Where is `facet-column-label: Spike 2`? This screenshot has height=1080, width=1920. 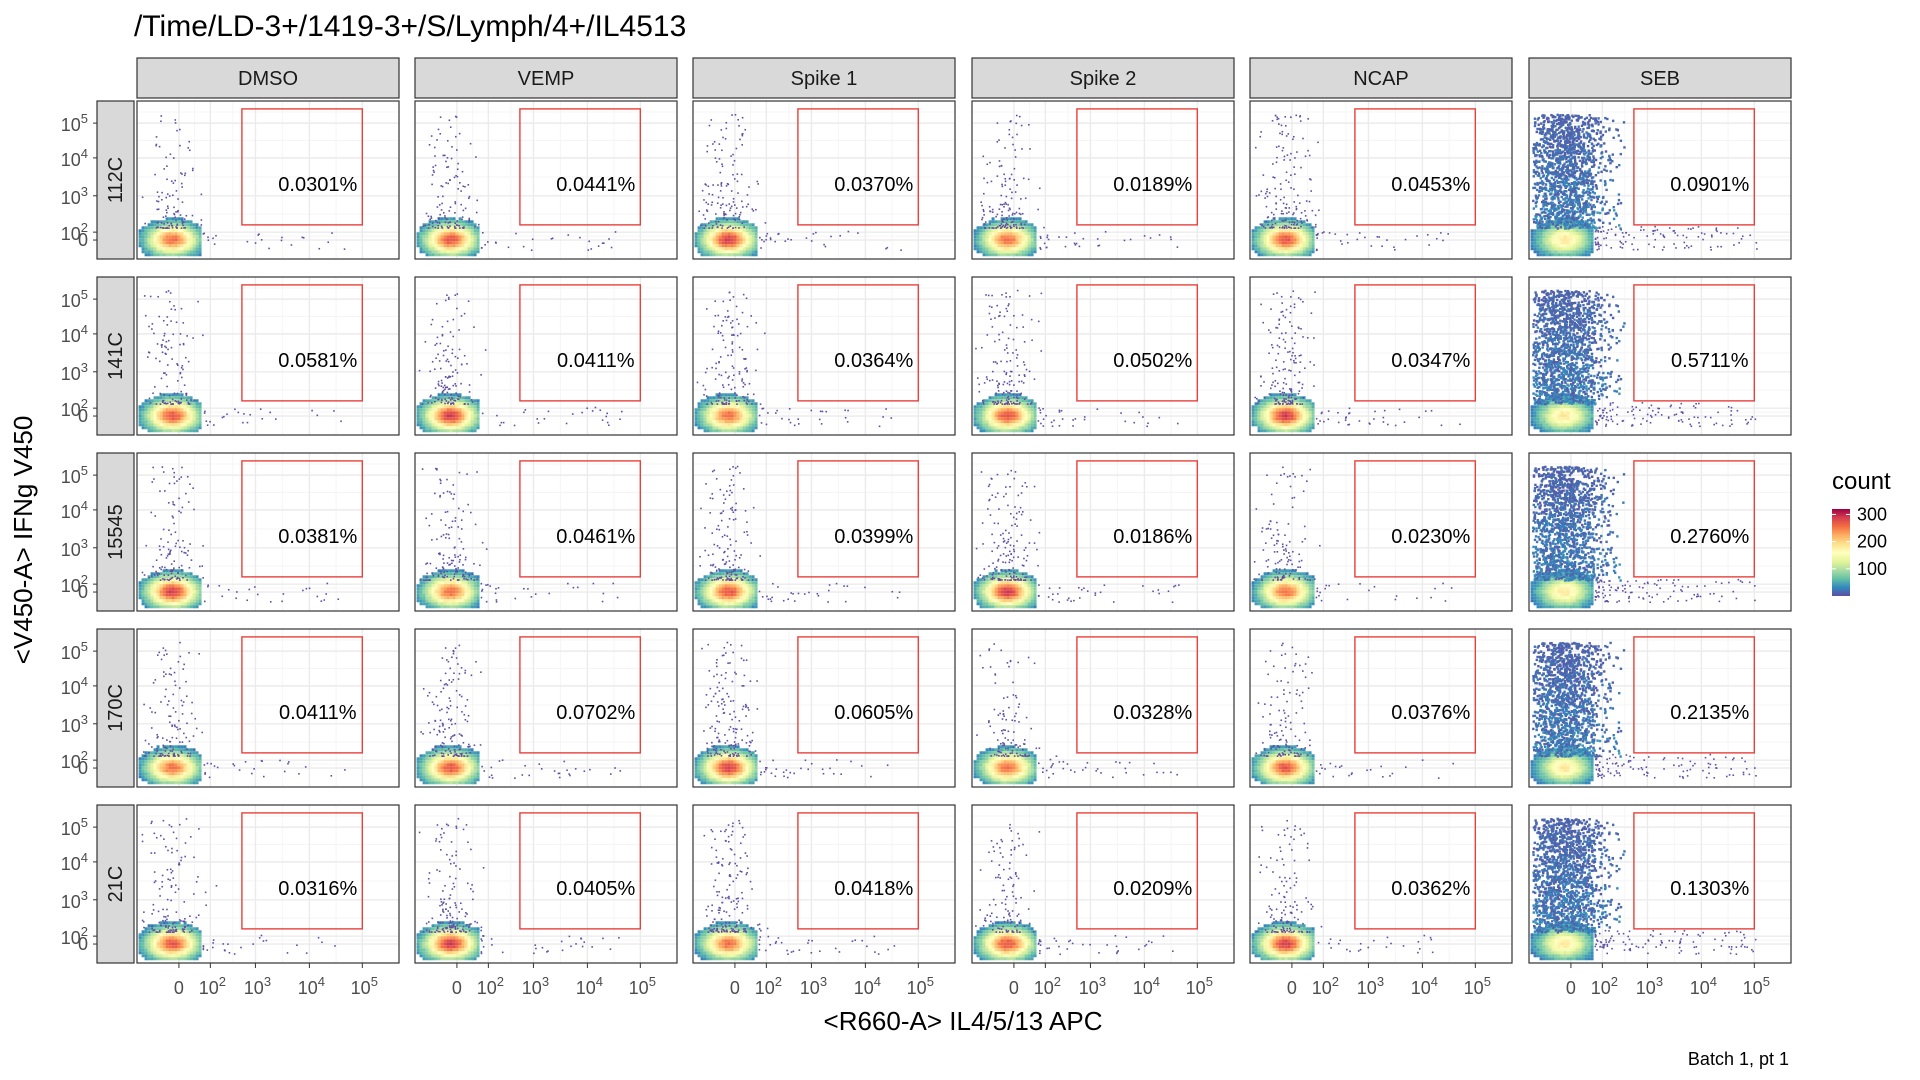 facet-column-label: Spike 2 is located at coordinates (1103, 79).